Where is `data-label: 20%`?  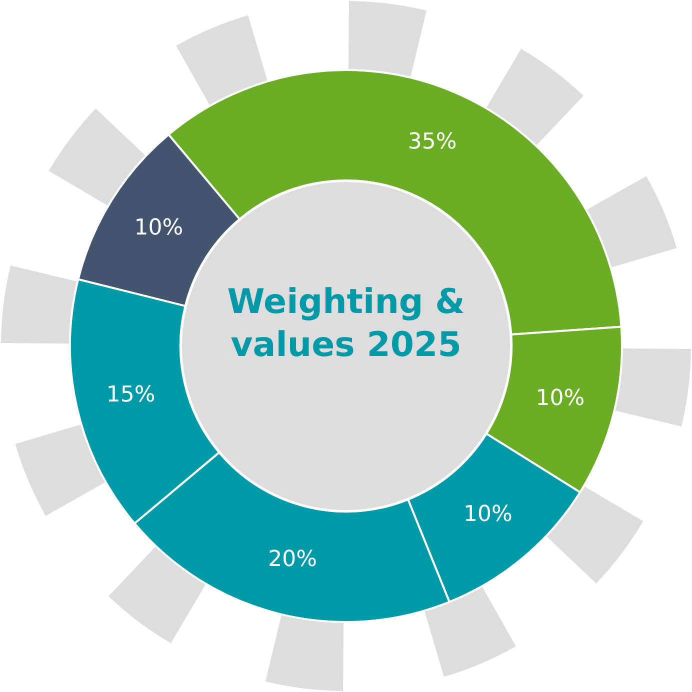
data-label: 20% is located at coordinates (293, 559).